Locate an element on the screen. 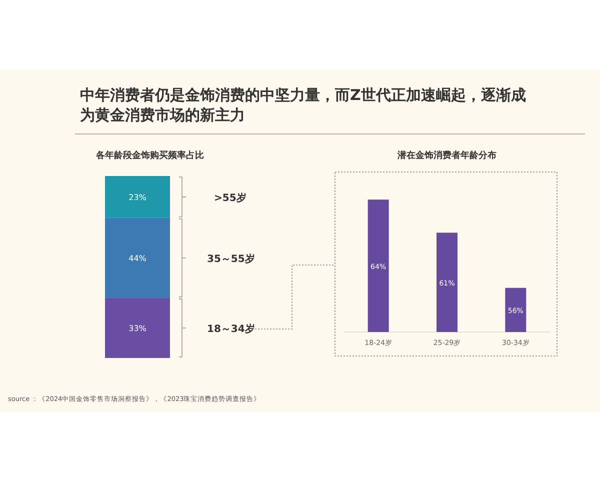 Image resolution: width=600 pixels, height=480 pixels. text: 35～55岁 is located at coordinates (231, 258).